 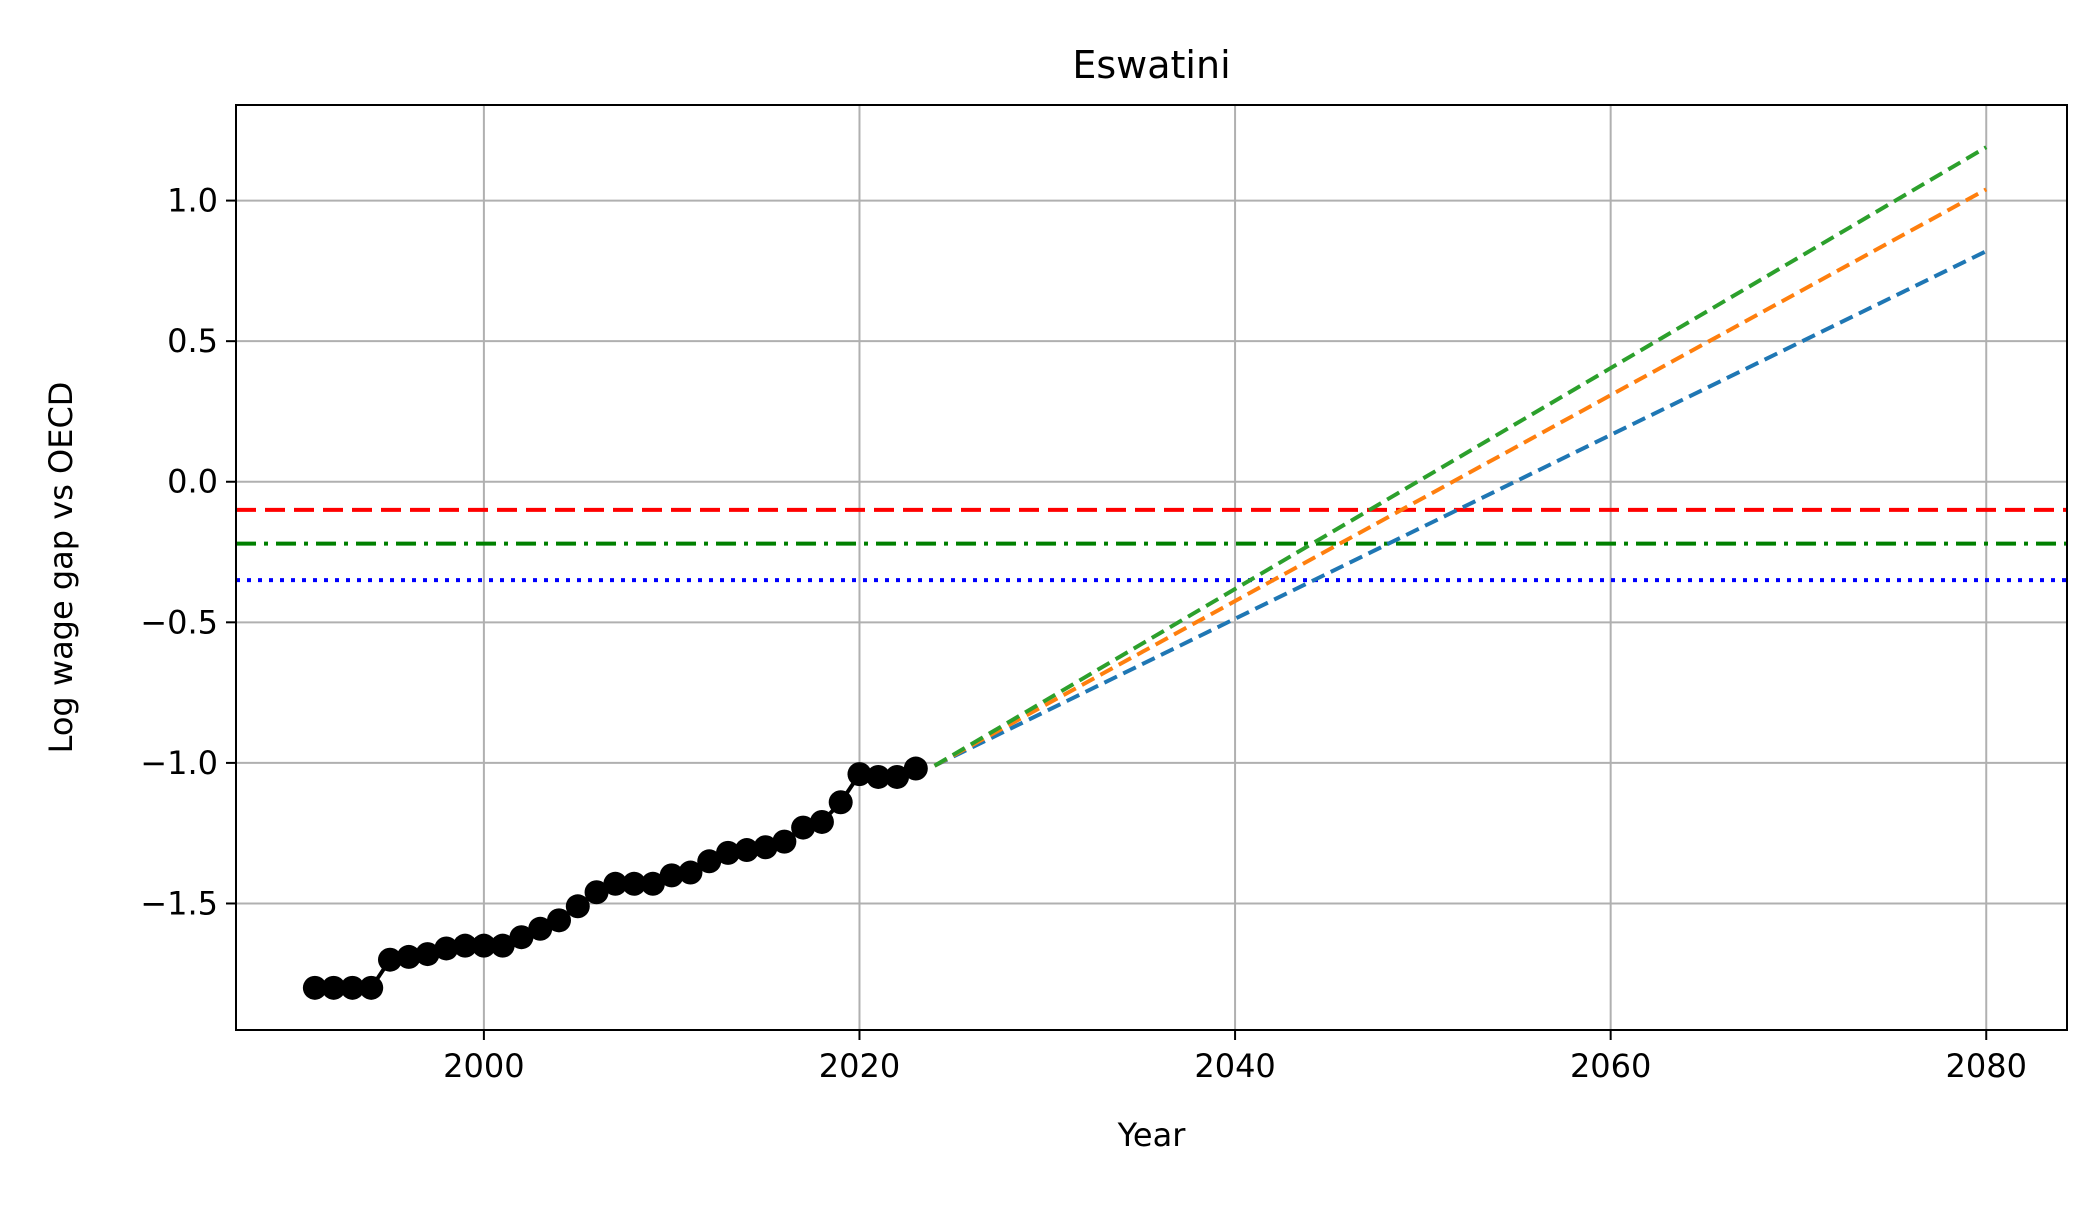 I want to click on y-tick-label: 1.0, so click(x=192, y=201).